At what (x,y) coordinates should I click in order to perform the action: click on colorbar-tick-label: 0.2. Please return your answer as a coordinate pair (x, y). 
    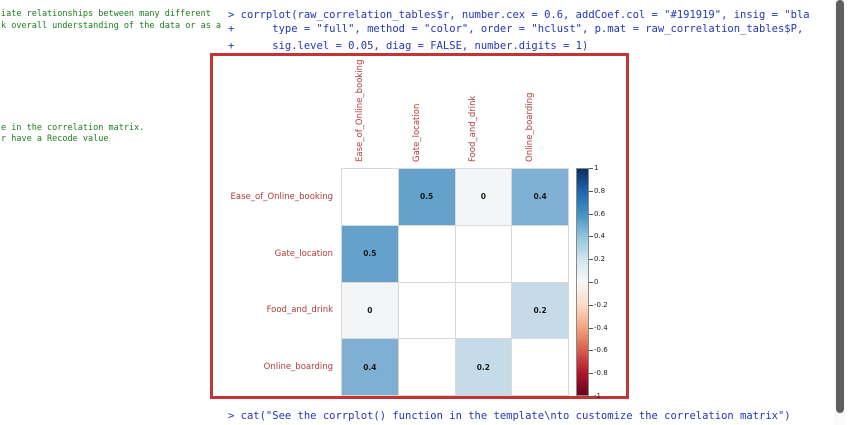
    Looking at the image, I should click on (600, 259).